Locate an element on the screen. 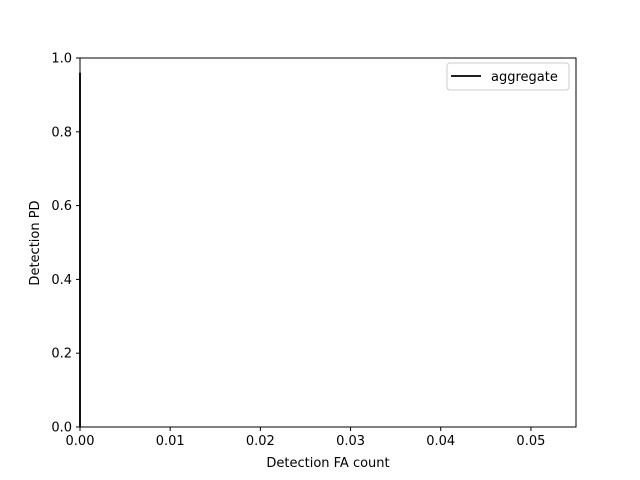  legend-box is located at coordinates (508, 76).